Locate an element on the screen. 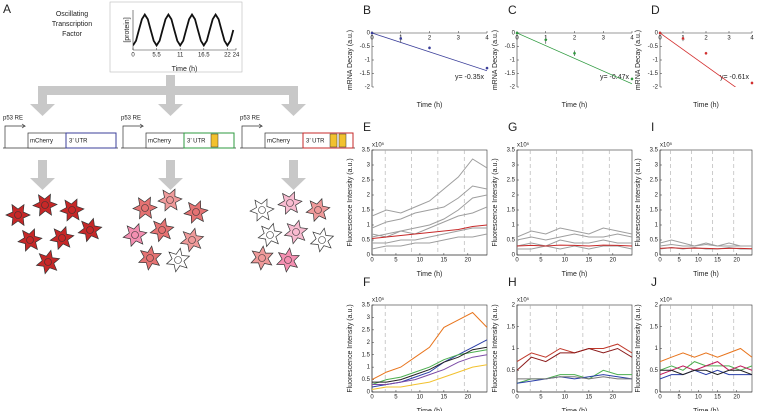  plot-frame is located at coordinates (429, 202).